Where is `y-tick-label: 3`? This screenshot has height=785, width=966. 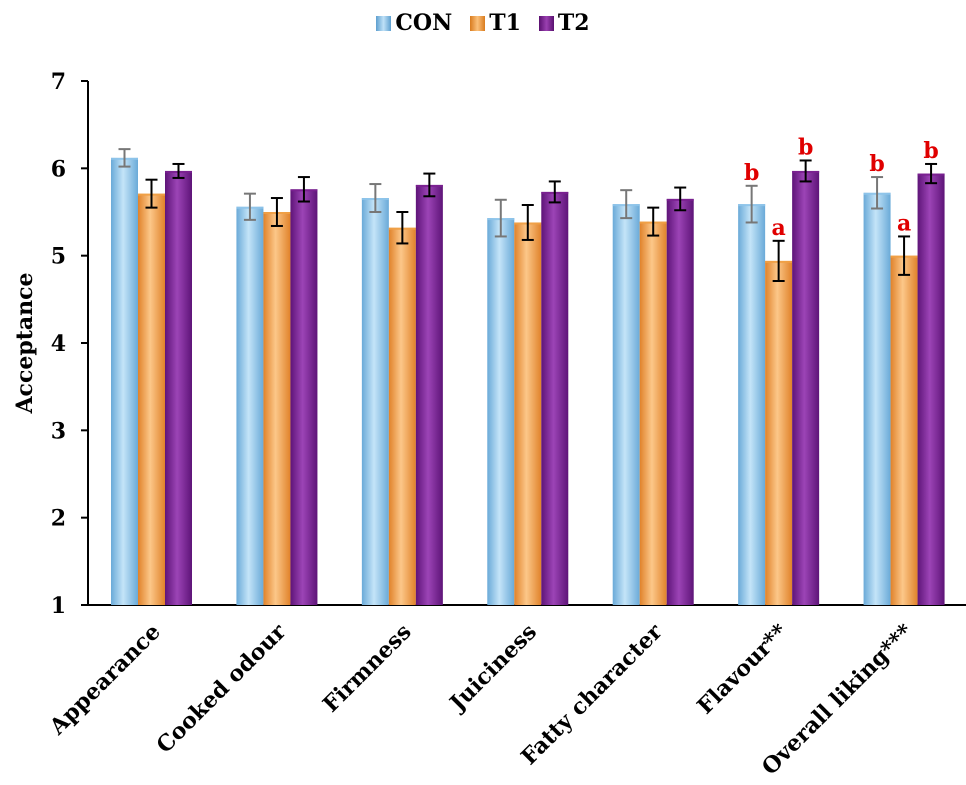
y-tick-label: 3 is located at coordinates (58, 431).